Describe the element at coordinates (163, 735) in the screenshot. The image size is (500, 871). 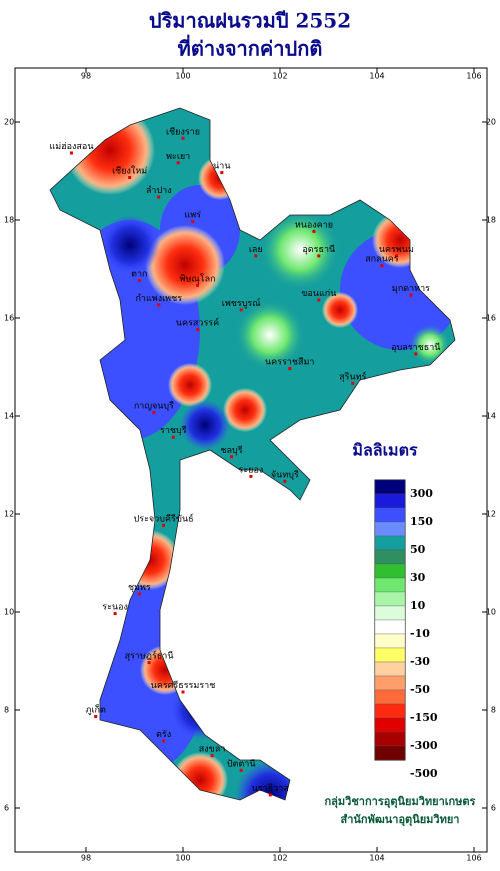
I see `place-label: ตรัง` at that location.